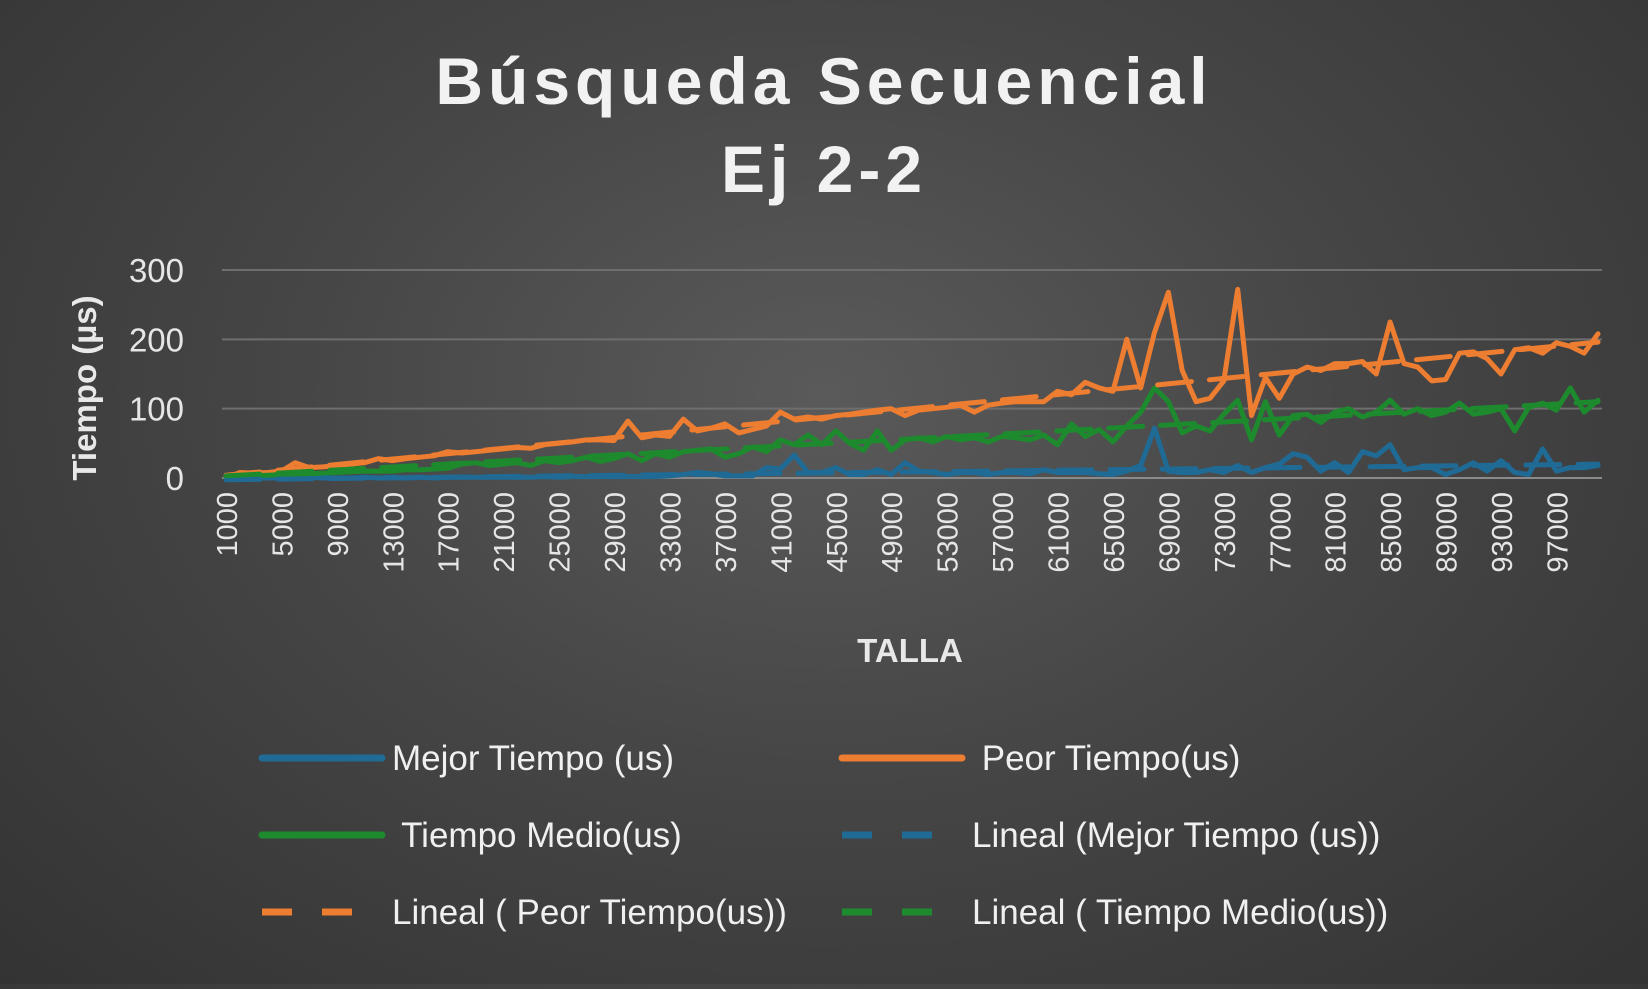  What do you see at coordinates (1170, 532) in the screenshot?
I see `x-tick-label: 69000` at bounding box center [1170, 532].